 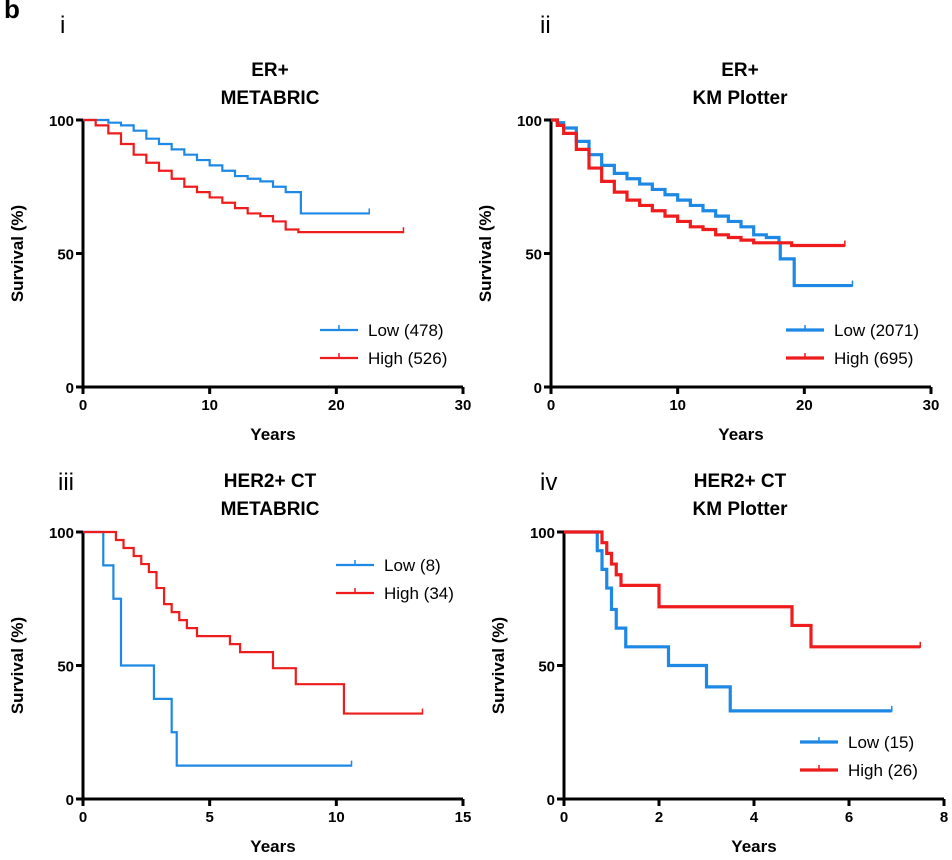 I want to click on panel-numeral: ii, so click(x=545, y=25).